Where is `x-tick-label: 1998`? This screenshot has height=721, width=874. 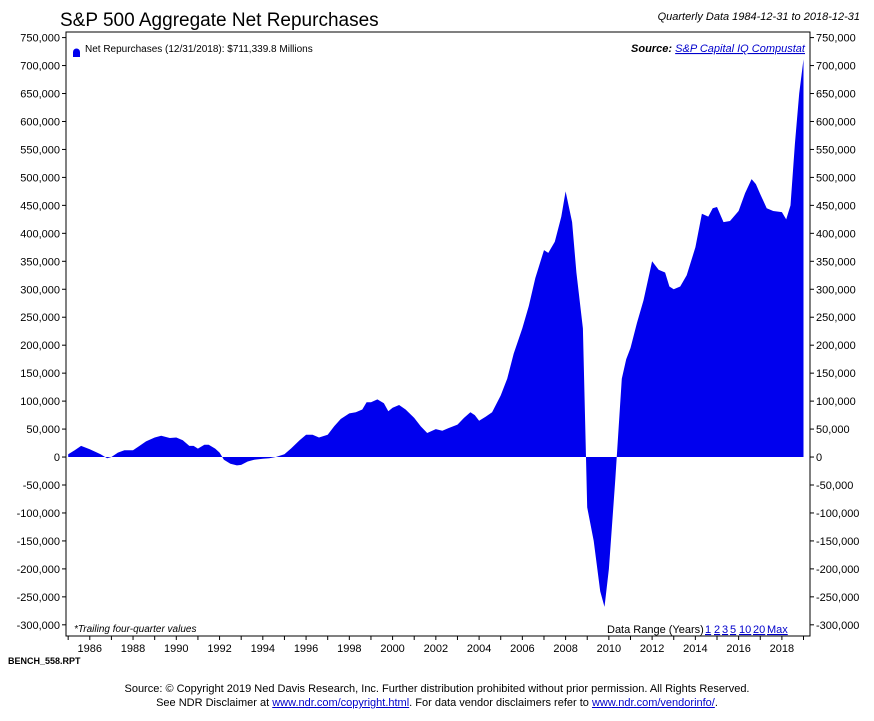 x-tick-label: 1998 is located at coordinates (349, 649).